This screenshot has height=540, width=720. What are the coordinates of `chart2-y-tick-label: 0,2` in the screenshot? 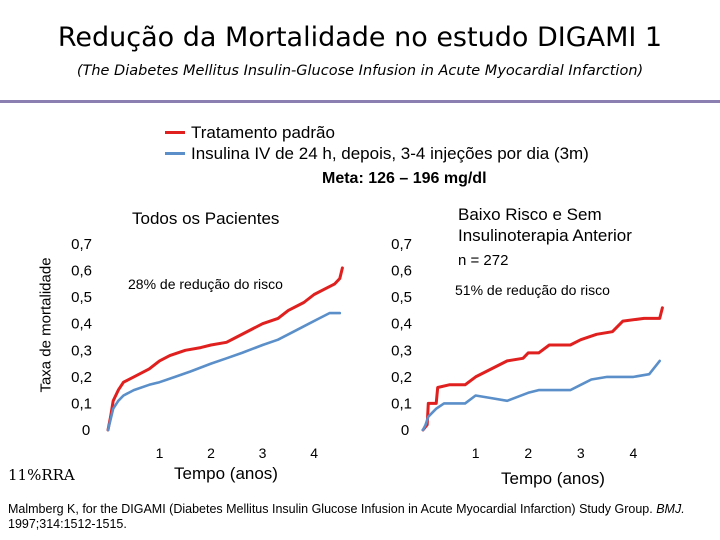 It's located at (401, 377).